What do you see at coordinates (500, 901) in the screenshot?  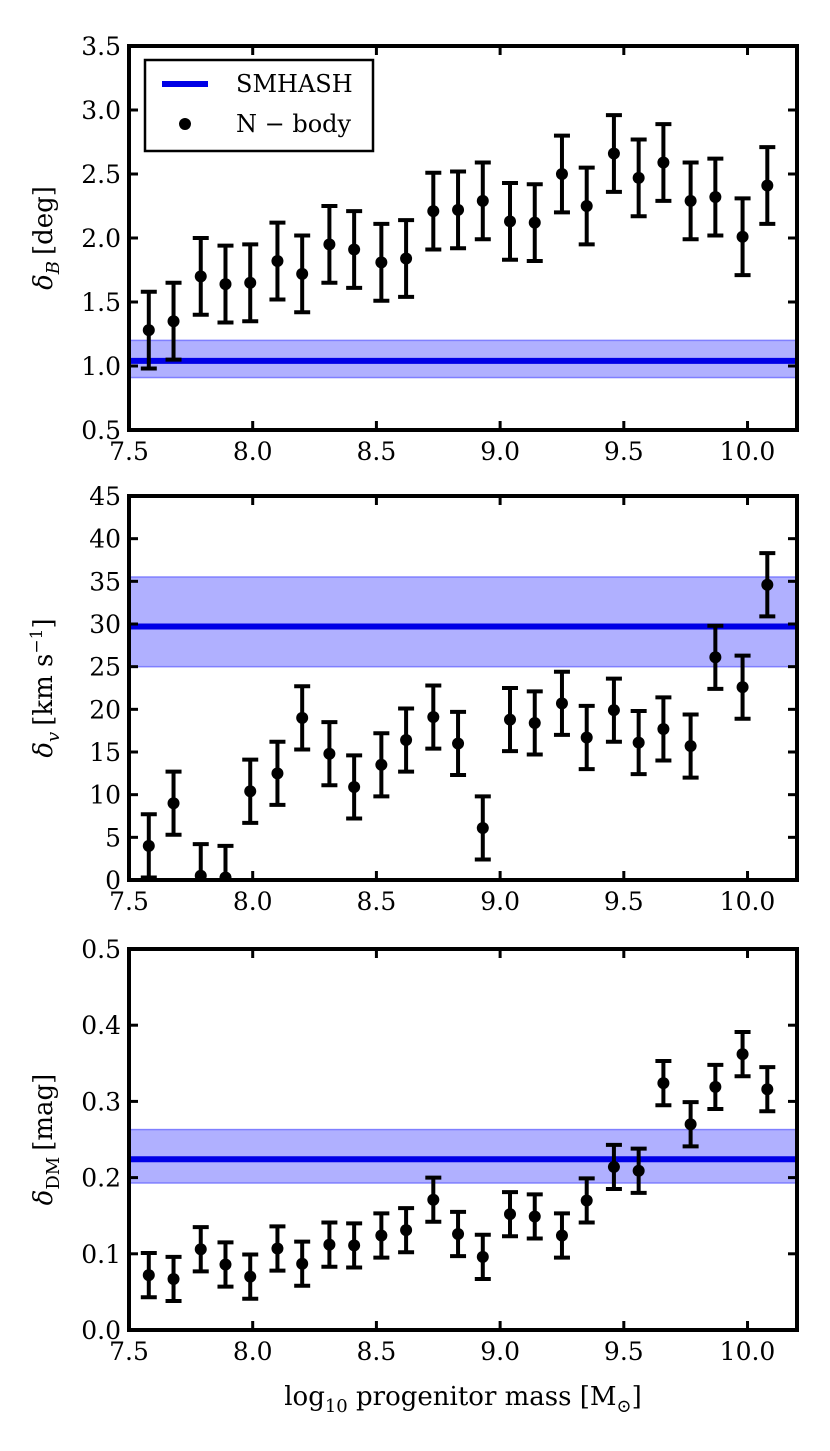 I see `x-tick-label: 9.0` at bounding box center [500, 901].